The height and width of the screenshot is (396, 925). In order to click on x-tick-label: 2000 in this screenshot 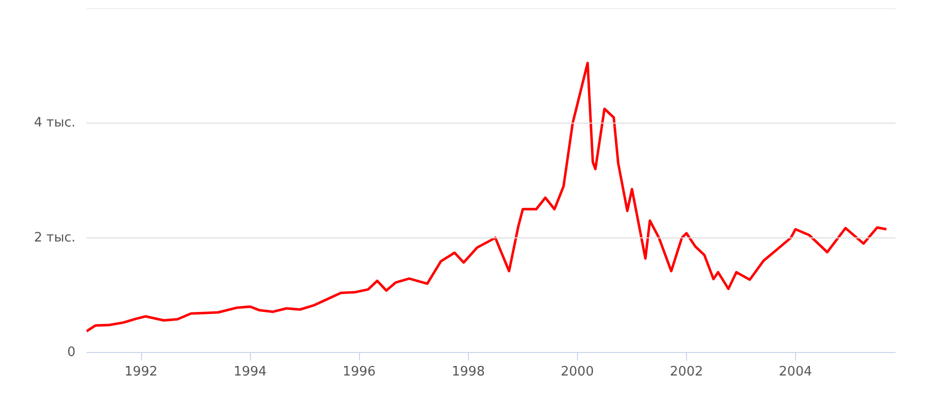, I will do `click(577, 372)`.